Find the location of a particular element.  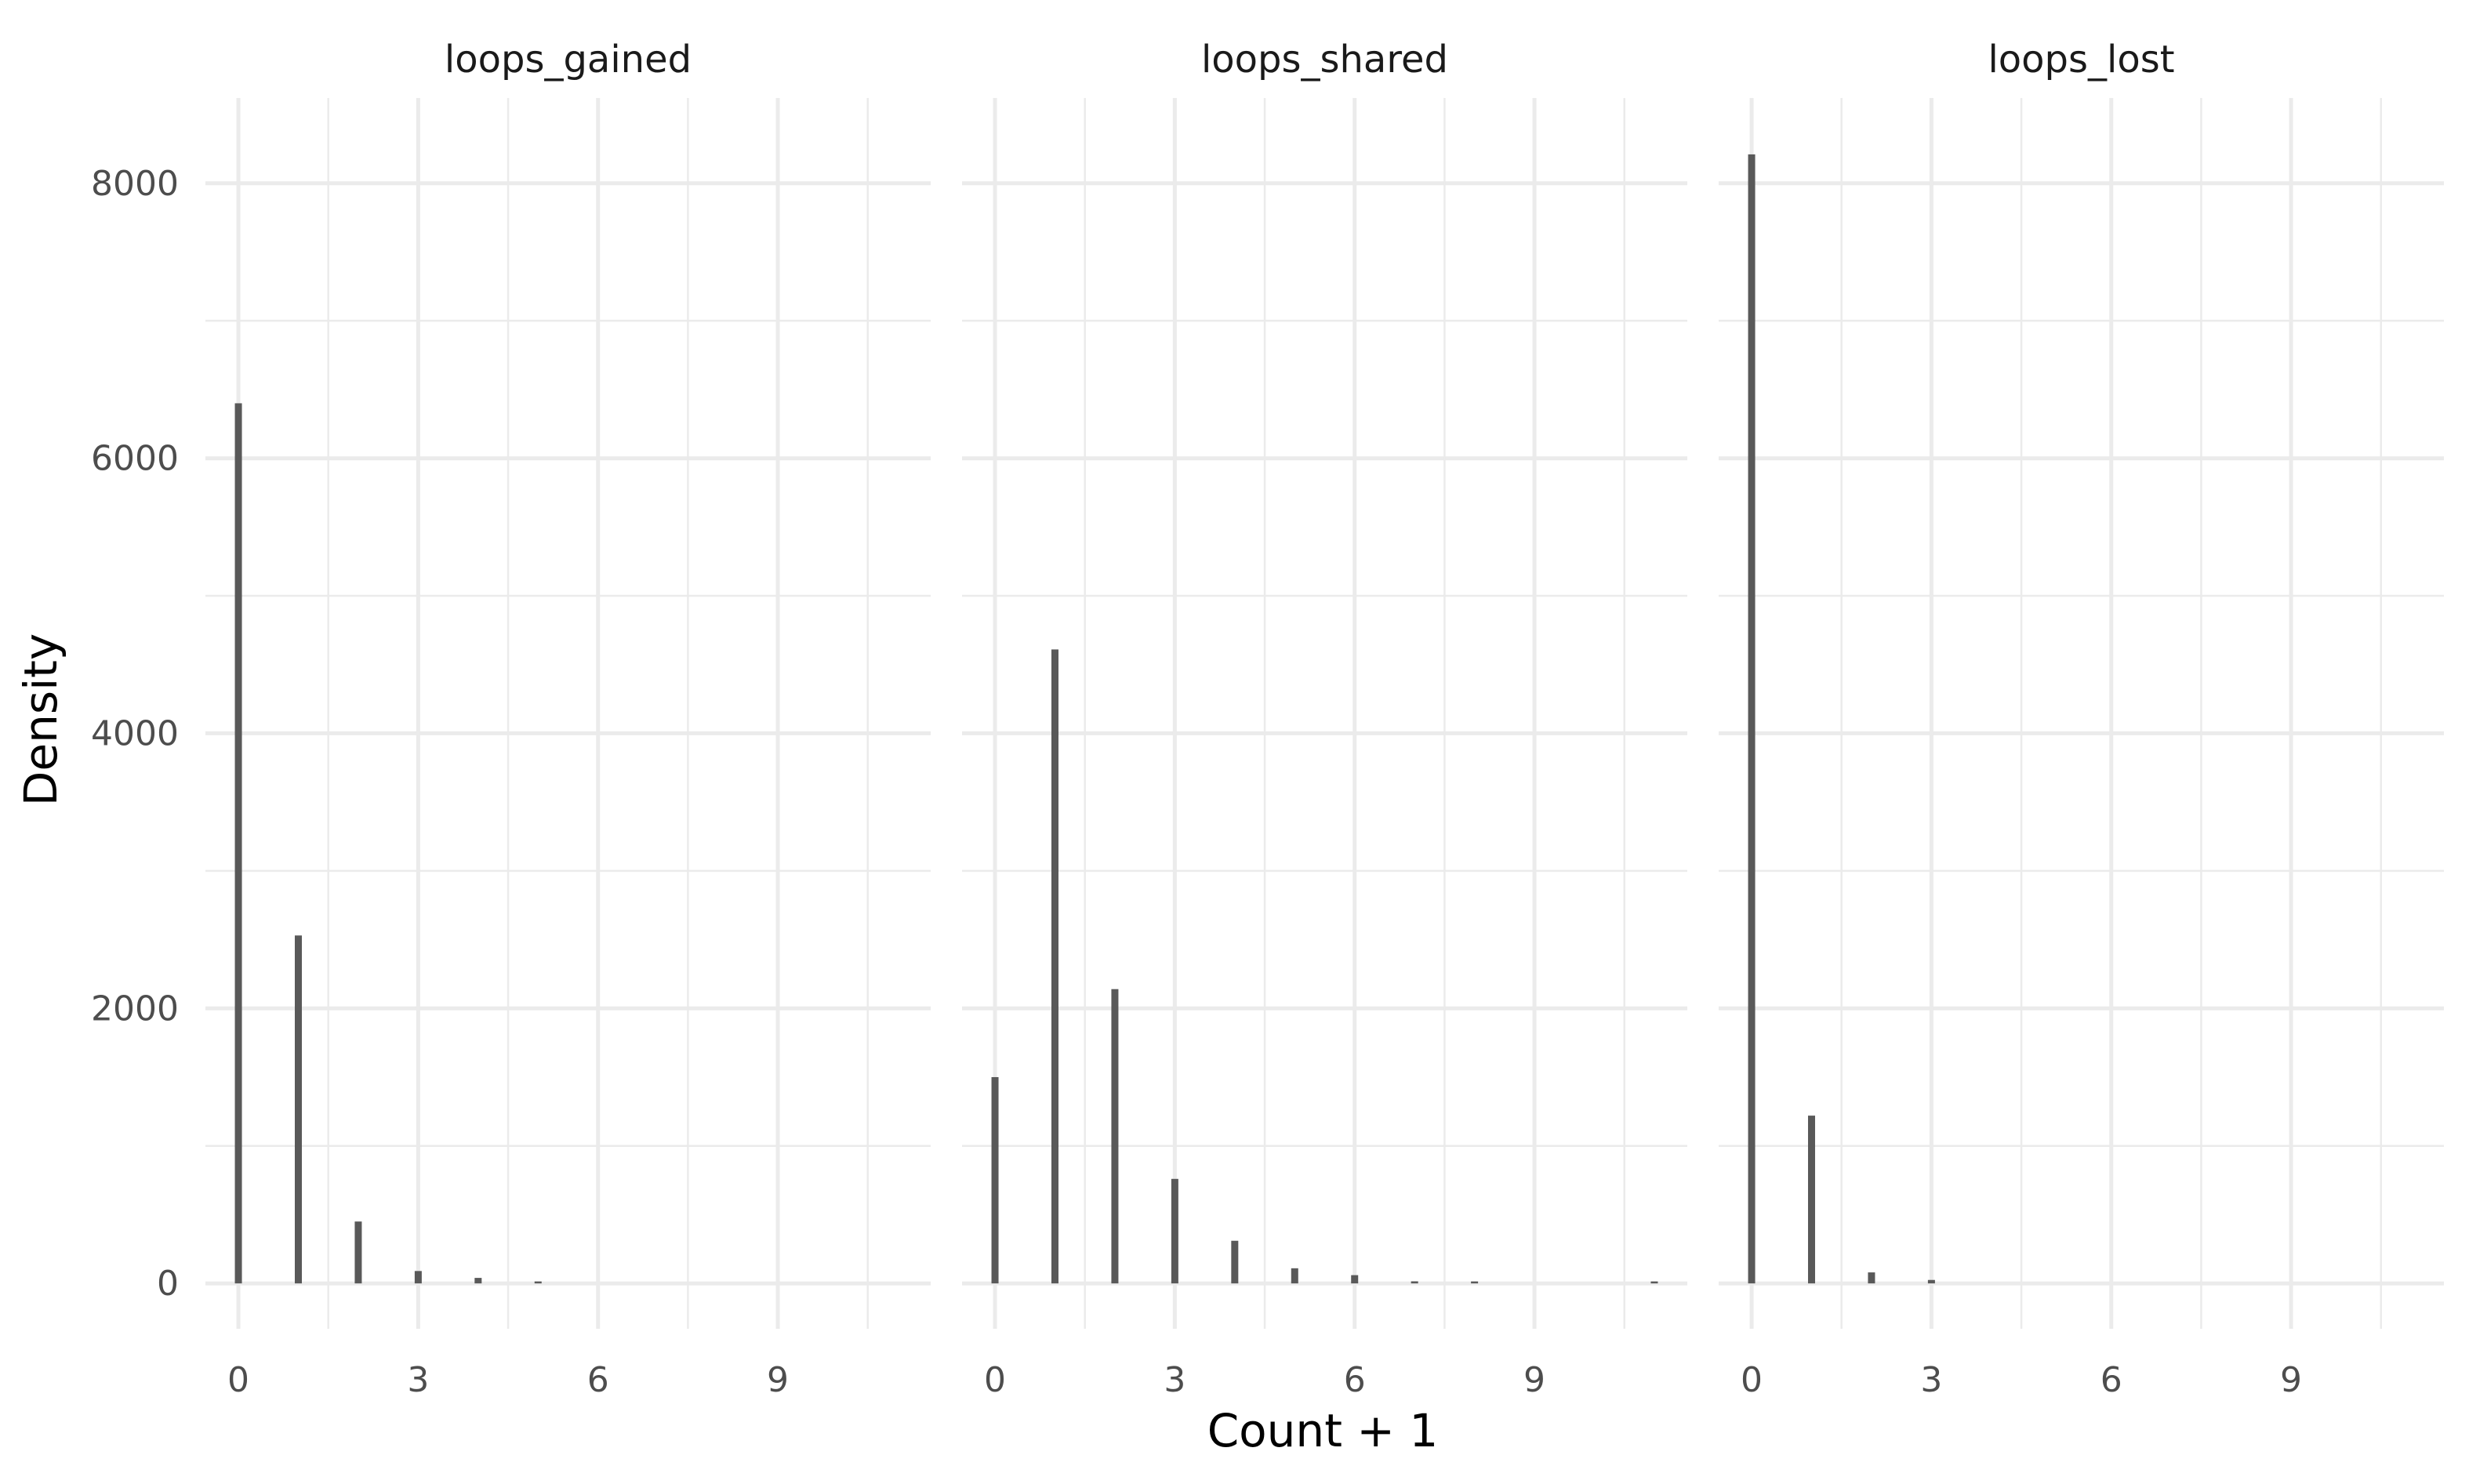

y-tick-label: 4000 is located at coordinates (135, 733).